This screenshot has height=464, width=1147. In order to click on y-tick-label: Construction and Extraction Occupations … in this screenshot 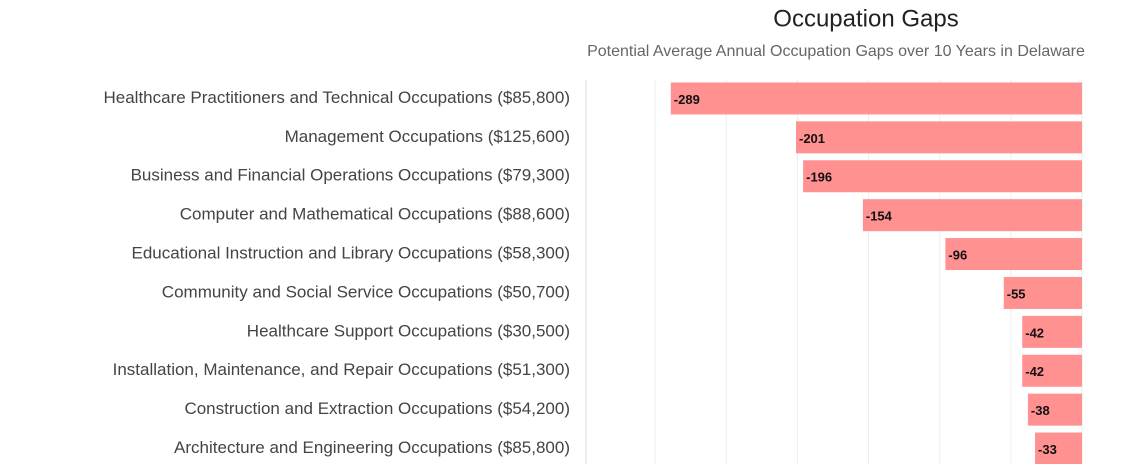, I will do `click(377, 408)`.